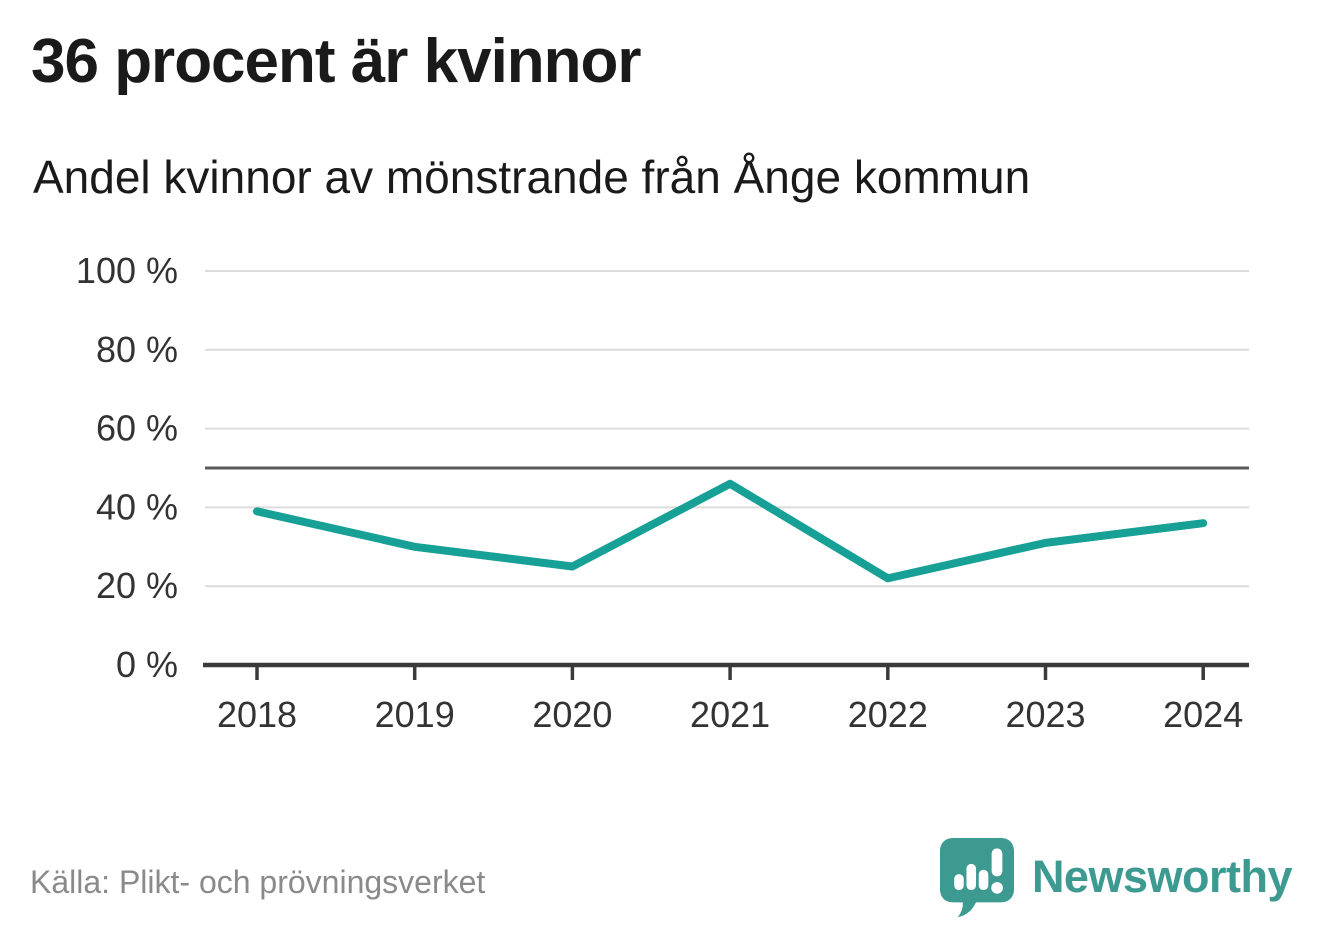  Describe the element at coordinates (888, 714) in the screenshot. I see `x-tick-label: 2022` at that location.